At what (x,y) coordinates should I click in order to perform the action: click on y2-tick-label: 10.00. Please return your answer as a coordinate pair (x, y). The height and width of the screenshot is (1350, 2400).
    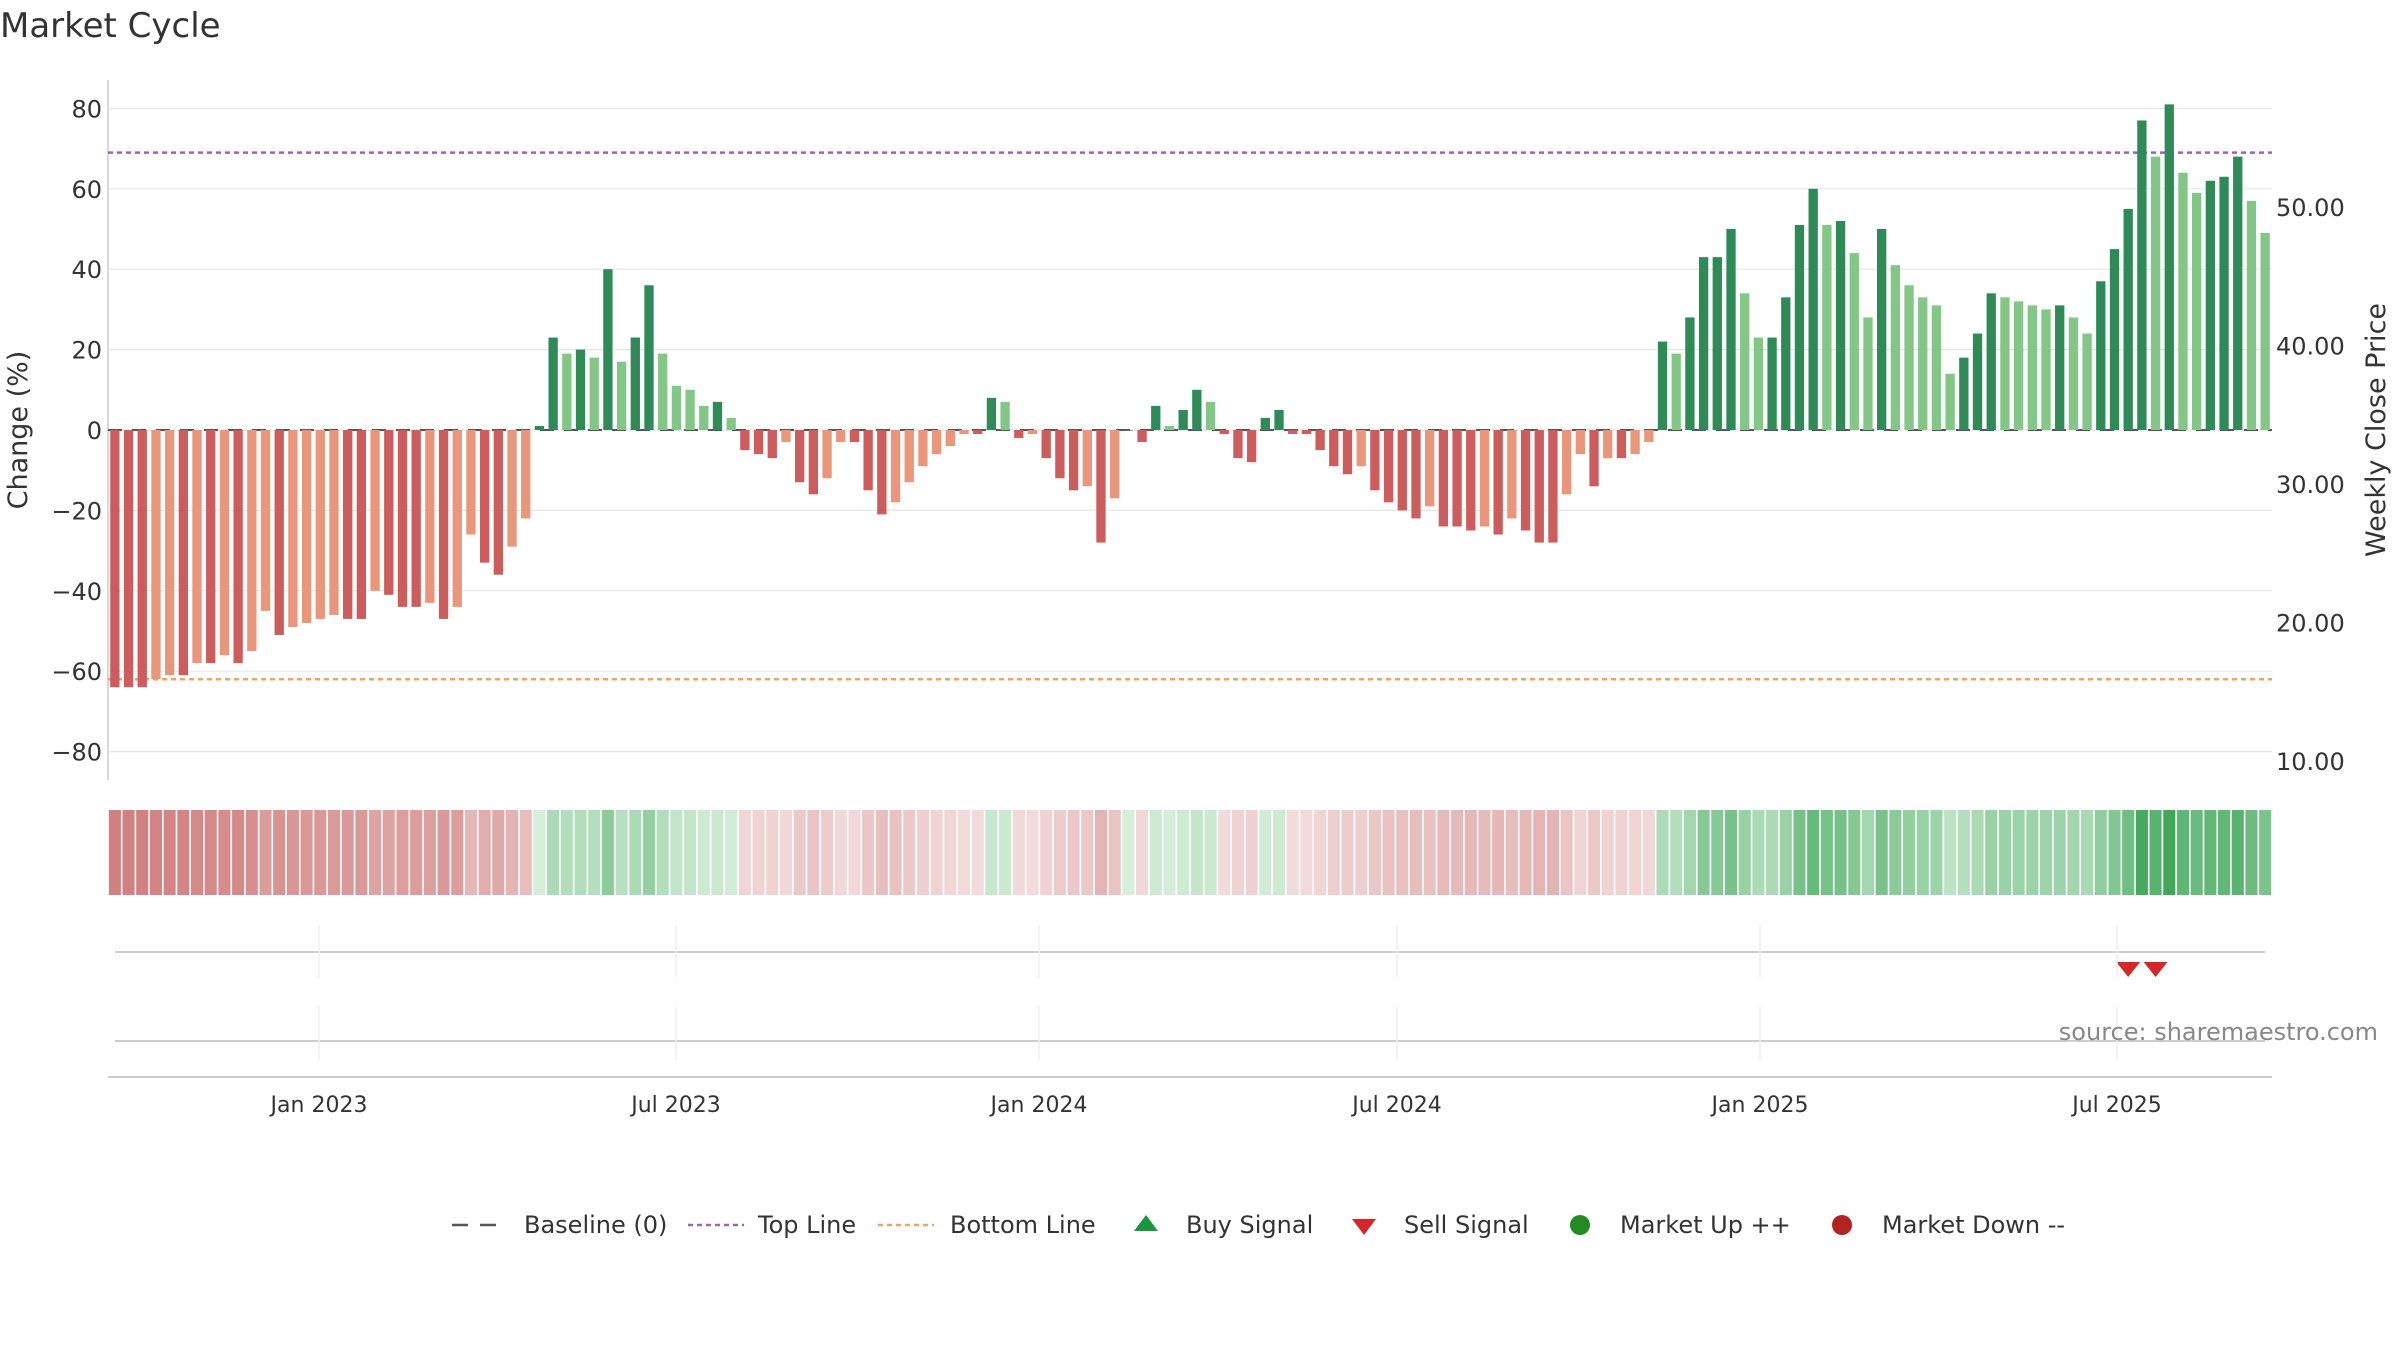
    Looking at the image, I should click on (2310, 762).